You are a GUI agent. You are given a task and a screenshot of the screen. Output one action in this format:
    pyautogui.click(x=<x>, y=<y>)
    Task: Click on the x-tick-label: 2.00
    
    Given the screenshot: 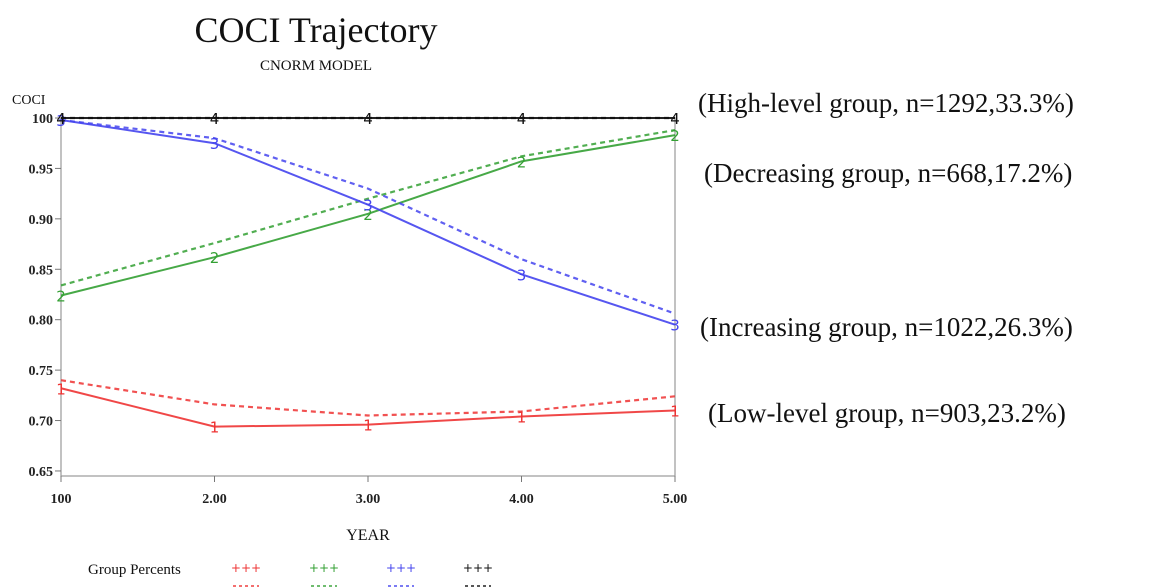 What is the action you would take?
    pyautogui.click(x=214, y=499)
    